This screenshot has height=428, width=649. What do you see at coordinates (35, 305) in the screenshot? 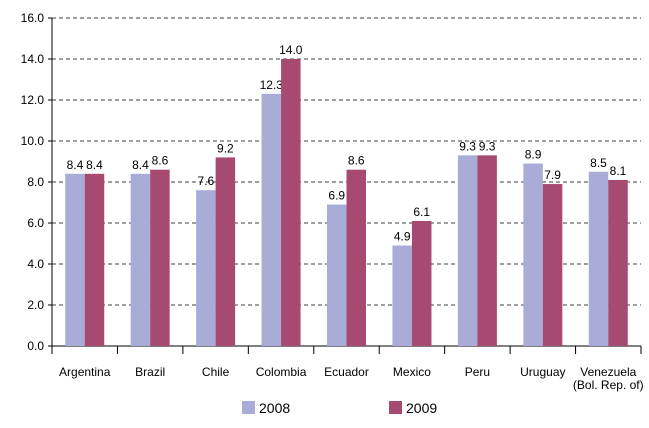
I see `y-tick-label: 2.0` at bounding box center [35, 305].